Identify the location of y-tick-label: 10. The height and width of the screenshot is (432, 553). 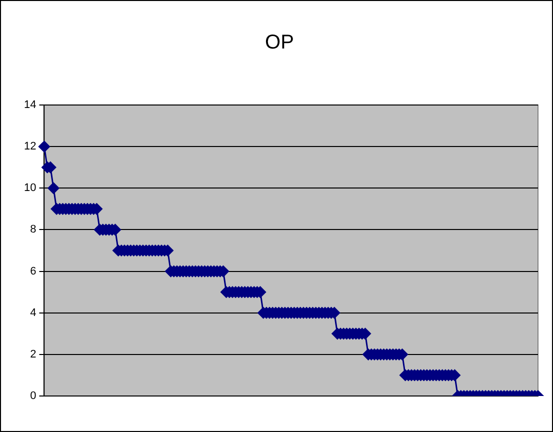
(30, 188).